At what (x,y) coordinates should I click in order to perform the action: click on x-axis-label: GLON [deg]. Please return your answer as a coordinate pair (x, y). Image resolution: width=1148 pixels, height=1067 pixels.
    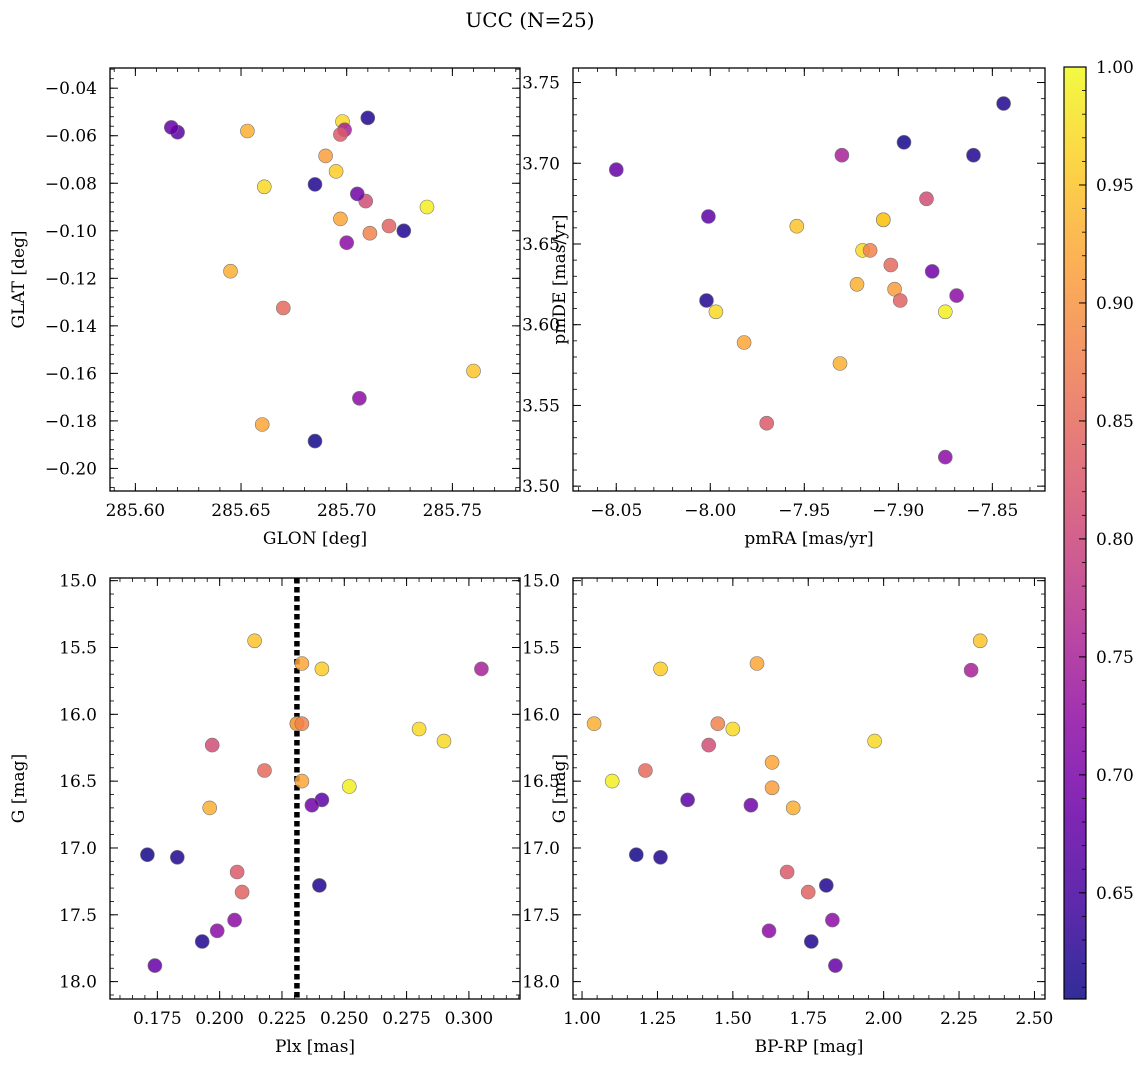
    Looking at the image, I should click on (315, 539).